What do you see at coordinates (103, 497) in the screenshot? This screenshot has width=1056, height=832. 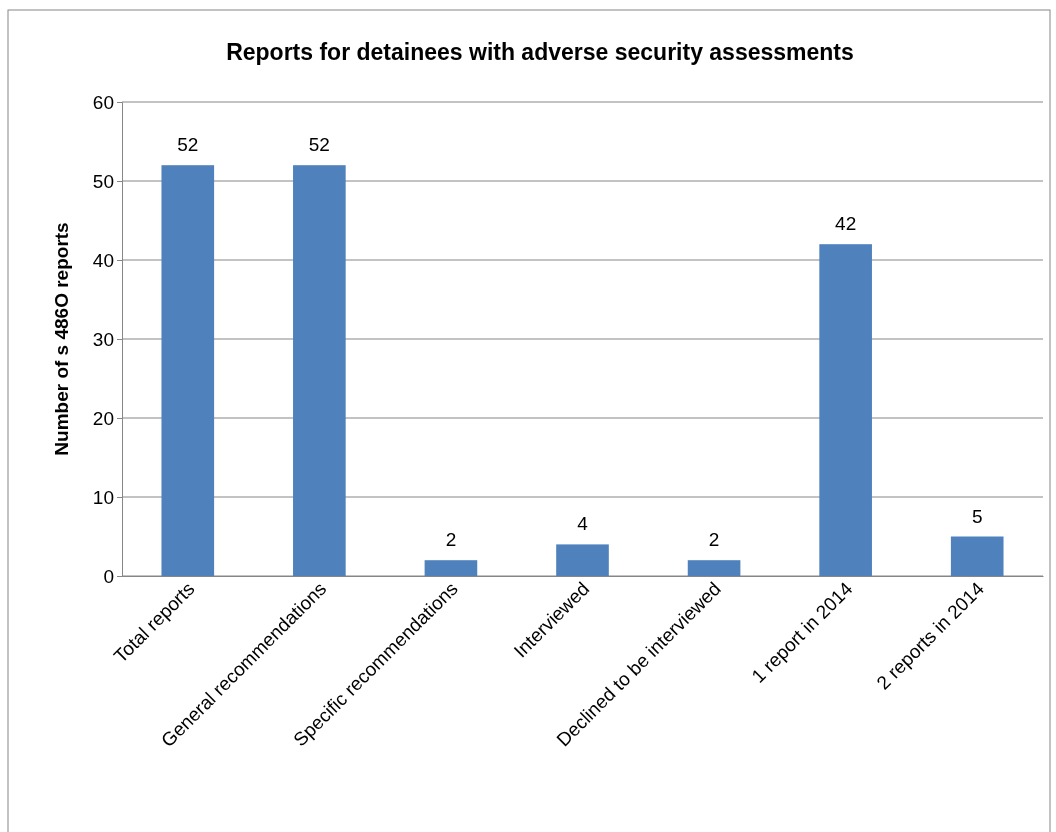 I see `y-tick-label: 10` at bounding box center [103, 497].